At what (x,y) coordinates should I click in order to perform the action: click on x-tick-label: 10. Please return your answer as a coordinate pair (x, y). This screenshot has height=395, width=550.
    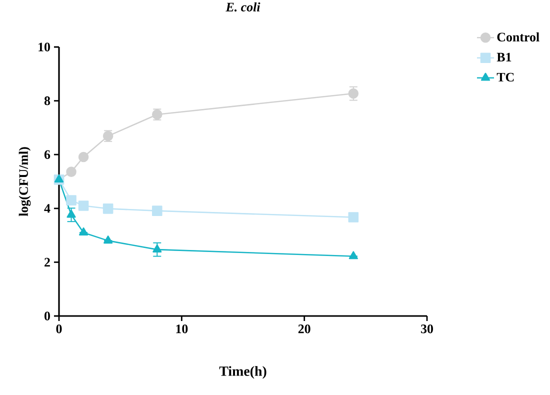
    Looking at the image, I should click on (182, 329).